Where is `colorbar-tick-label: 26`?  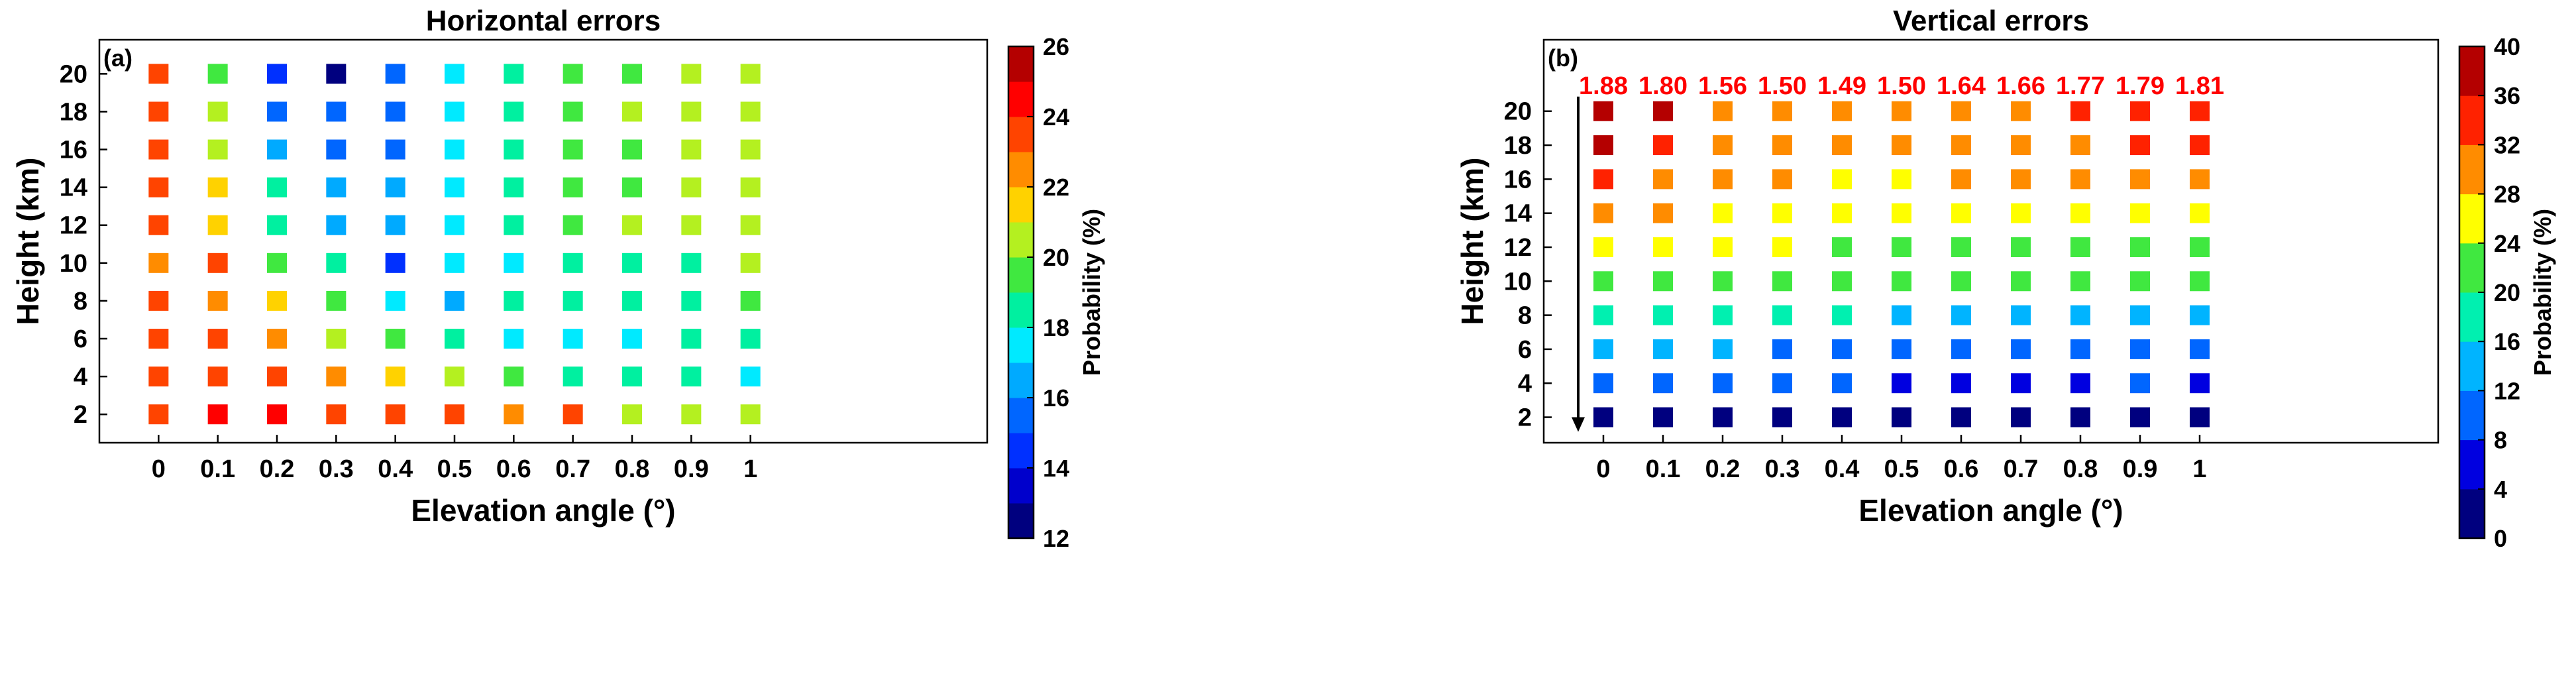
colorbar-tick-label: 26 is located at coordinates (1056, 46).